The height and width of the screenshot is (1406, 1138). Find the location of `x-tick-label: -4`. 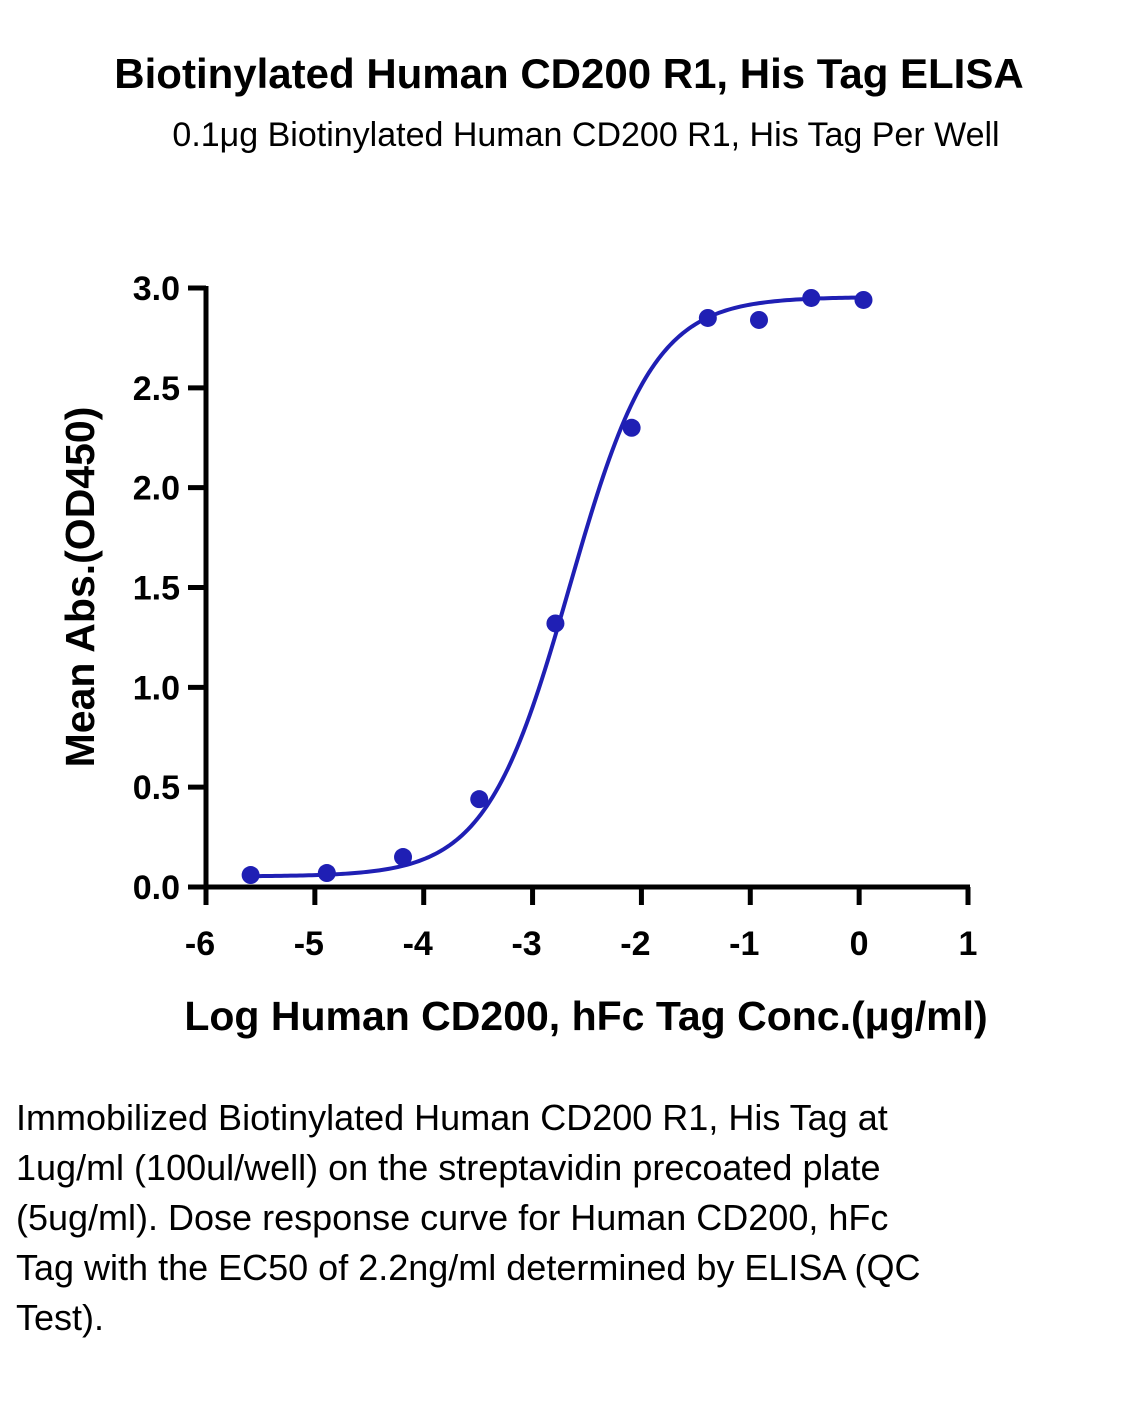

x-tick-label: -4 is located at coordinates (418, 944).